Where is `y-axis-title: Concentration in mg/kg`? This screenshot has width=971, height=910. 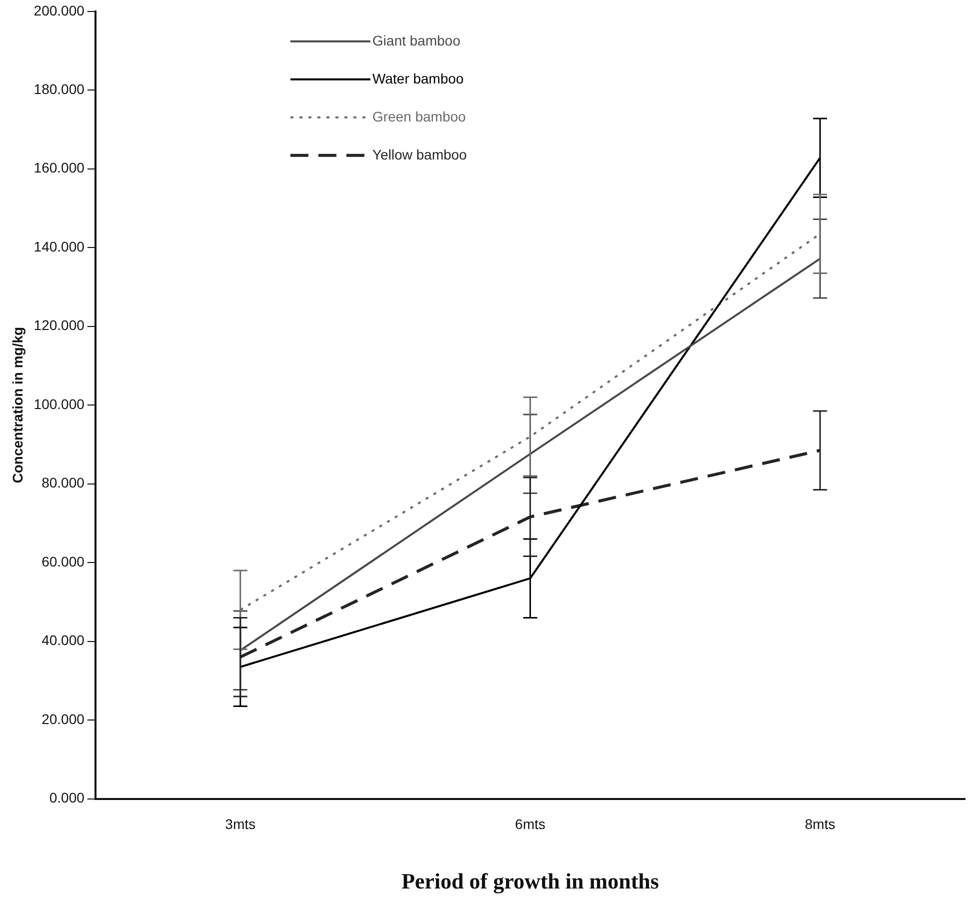
y-axis-title: Concentration in mg/kg is located at coordinates (17, 405).